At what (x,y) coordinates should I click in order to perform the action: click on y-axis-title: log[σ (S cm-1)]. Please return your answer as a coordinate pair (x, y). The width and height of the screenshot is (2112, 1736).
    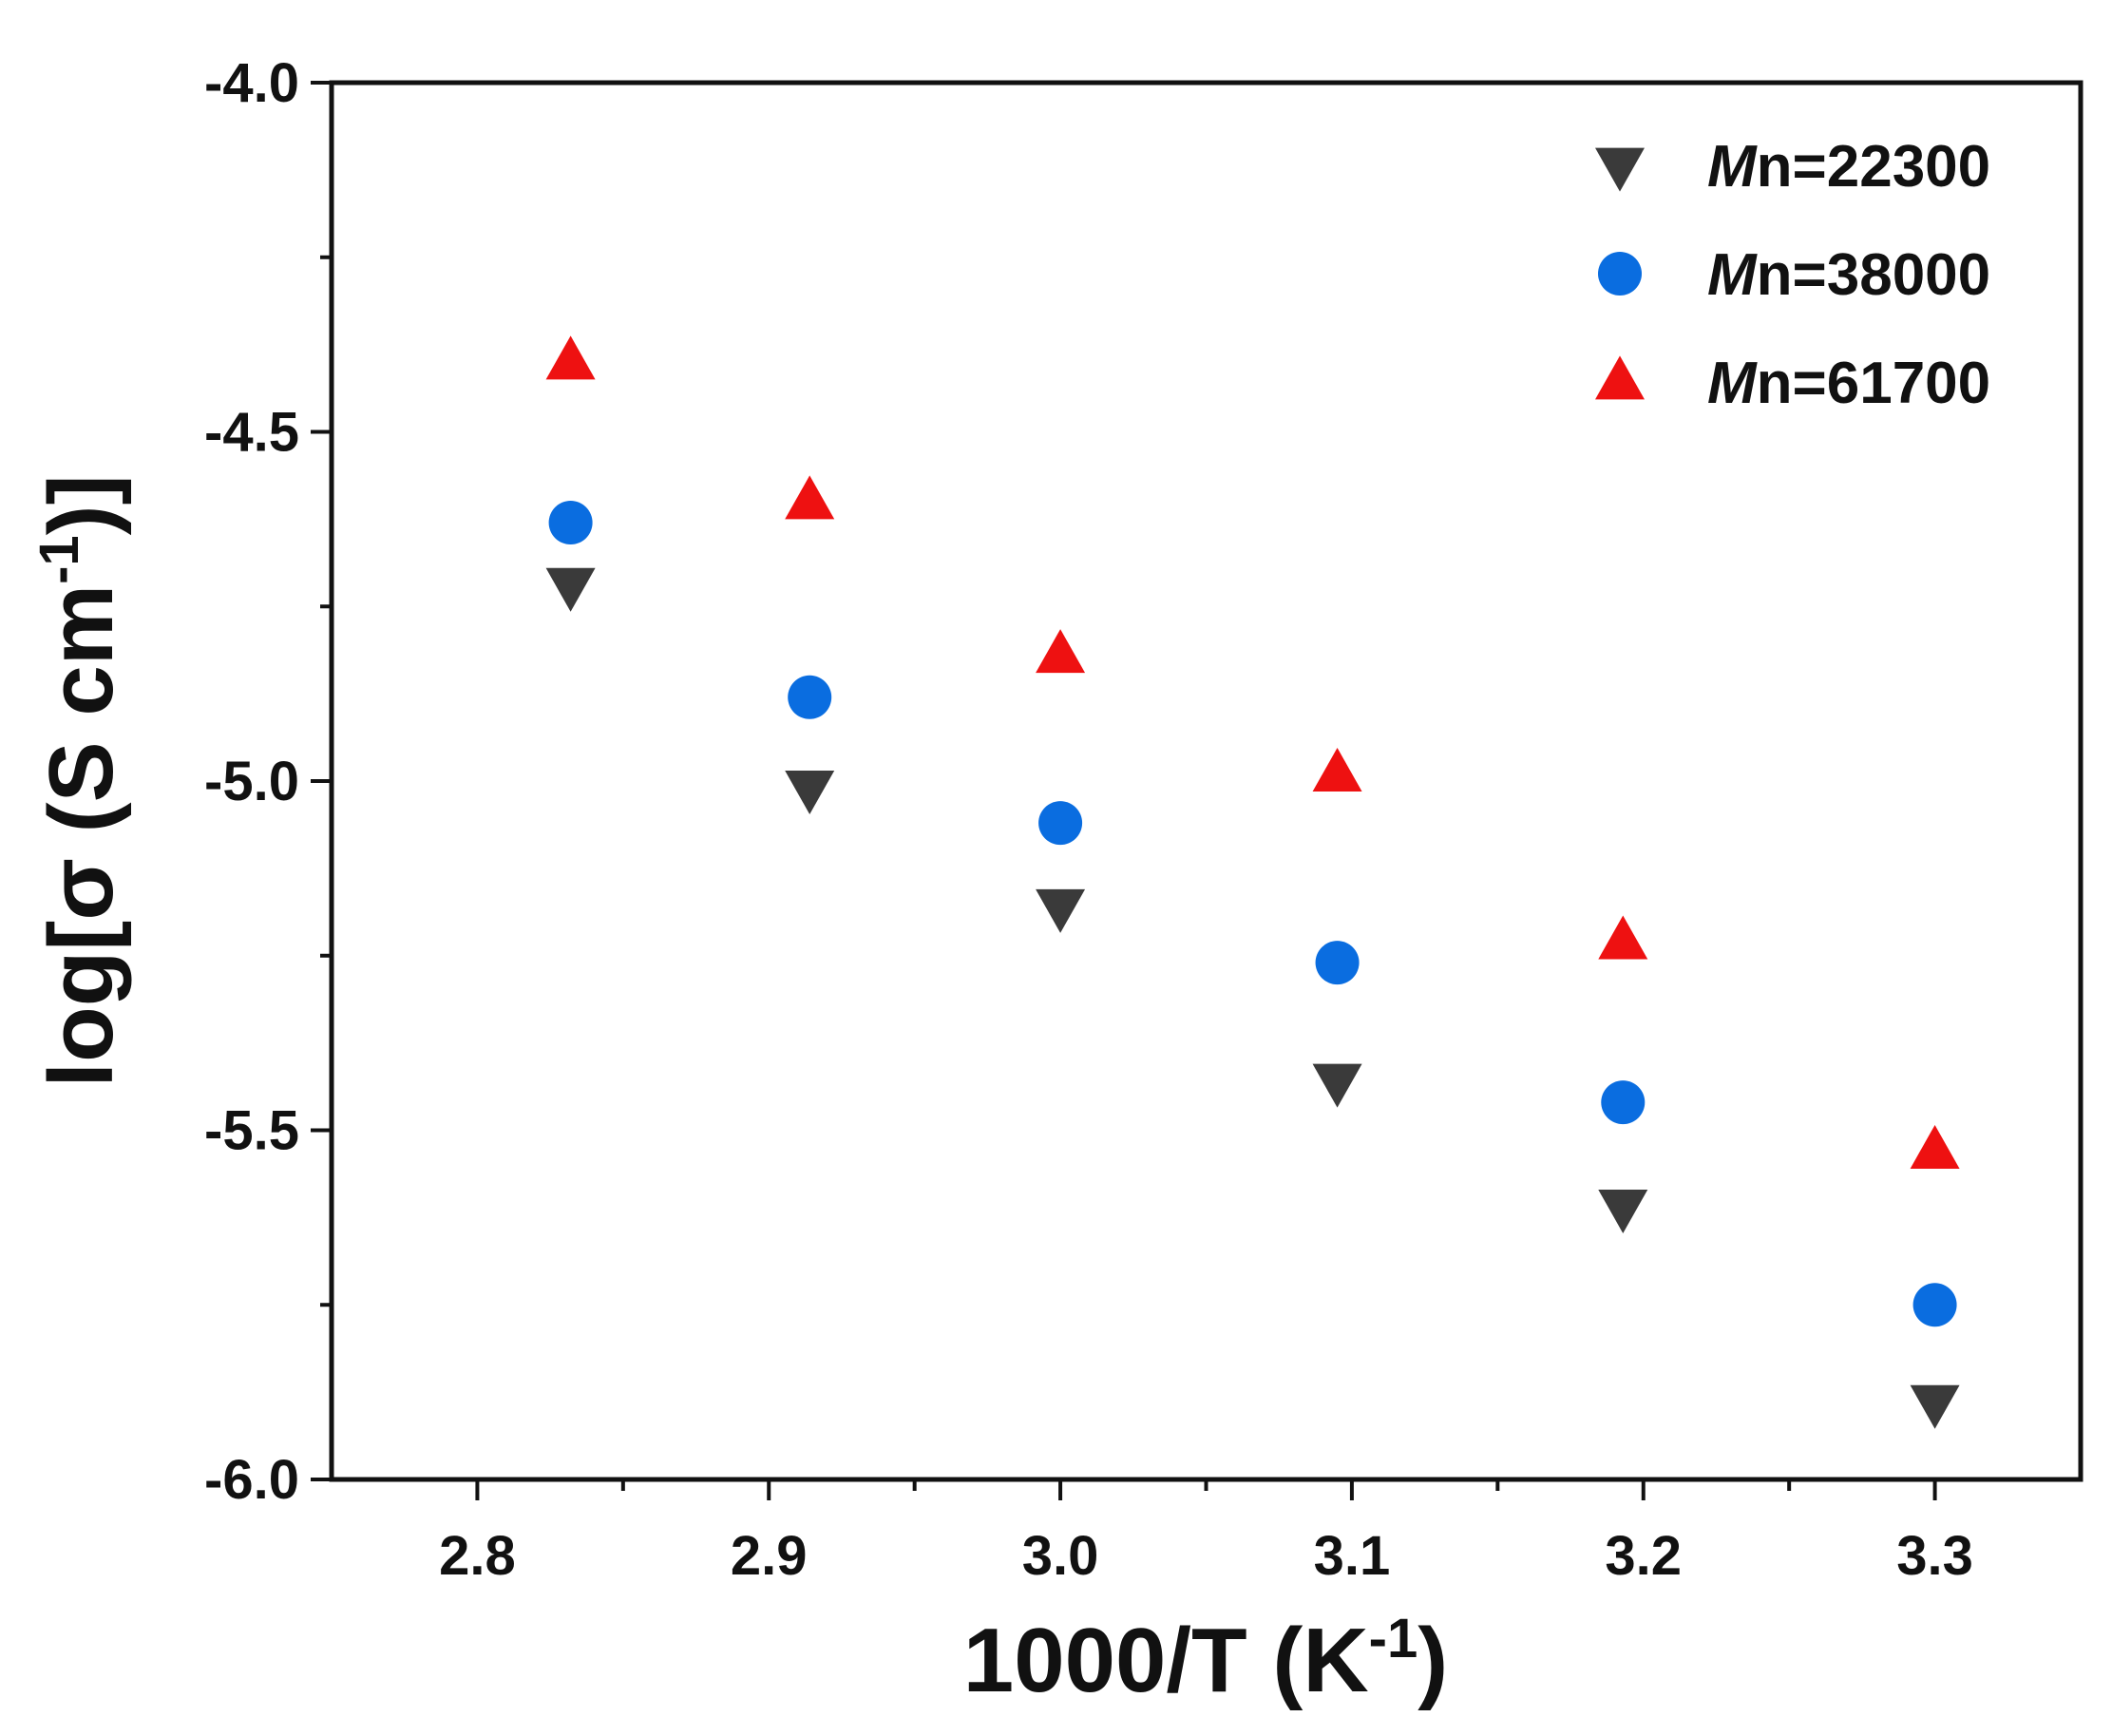
    Looking at the image, I should click on (80, 780).